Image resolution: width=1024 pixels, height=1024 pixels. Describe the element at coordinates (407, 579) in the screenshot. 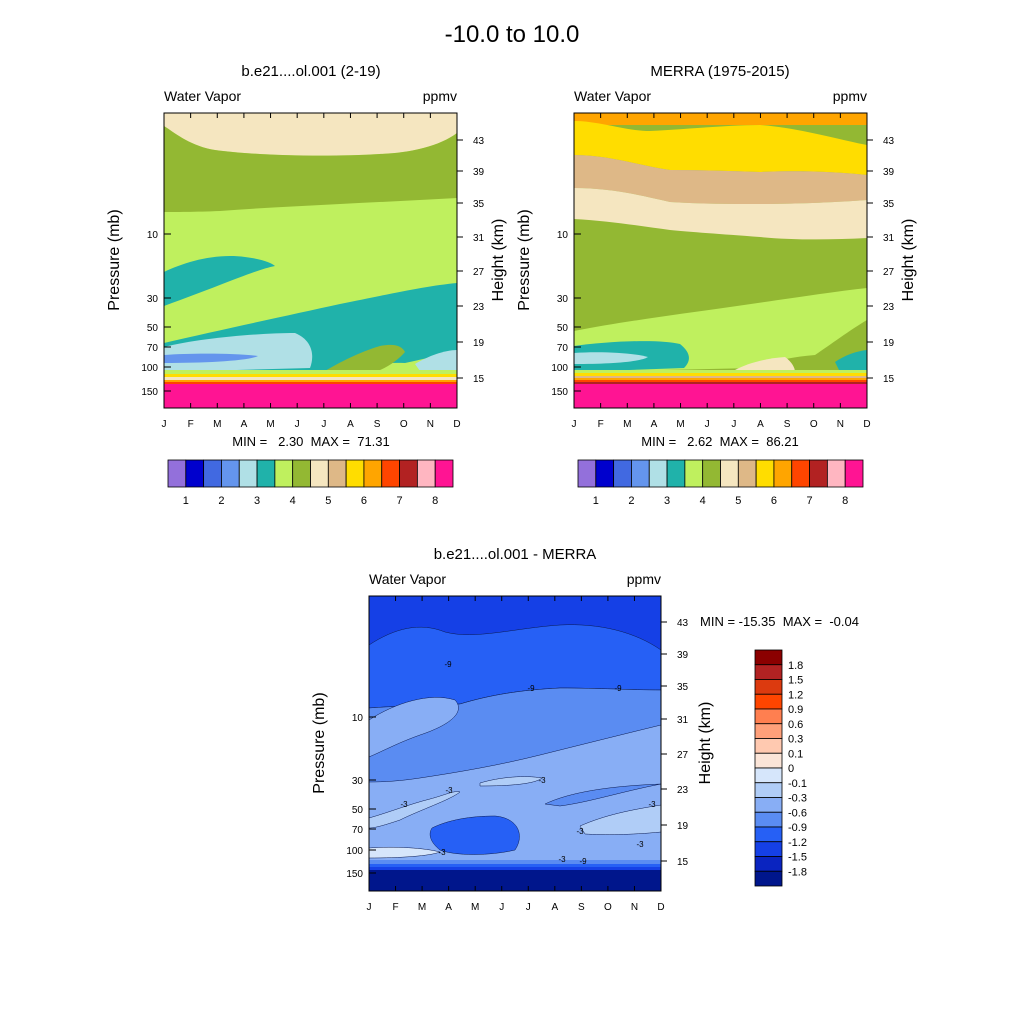

I see `variable-label: Water Vapor` at that location.